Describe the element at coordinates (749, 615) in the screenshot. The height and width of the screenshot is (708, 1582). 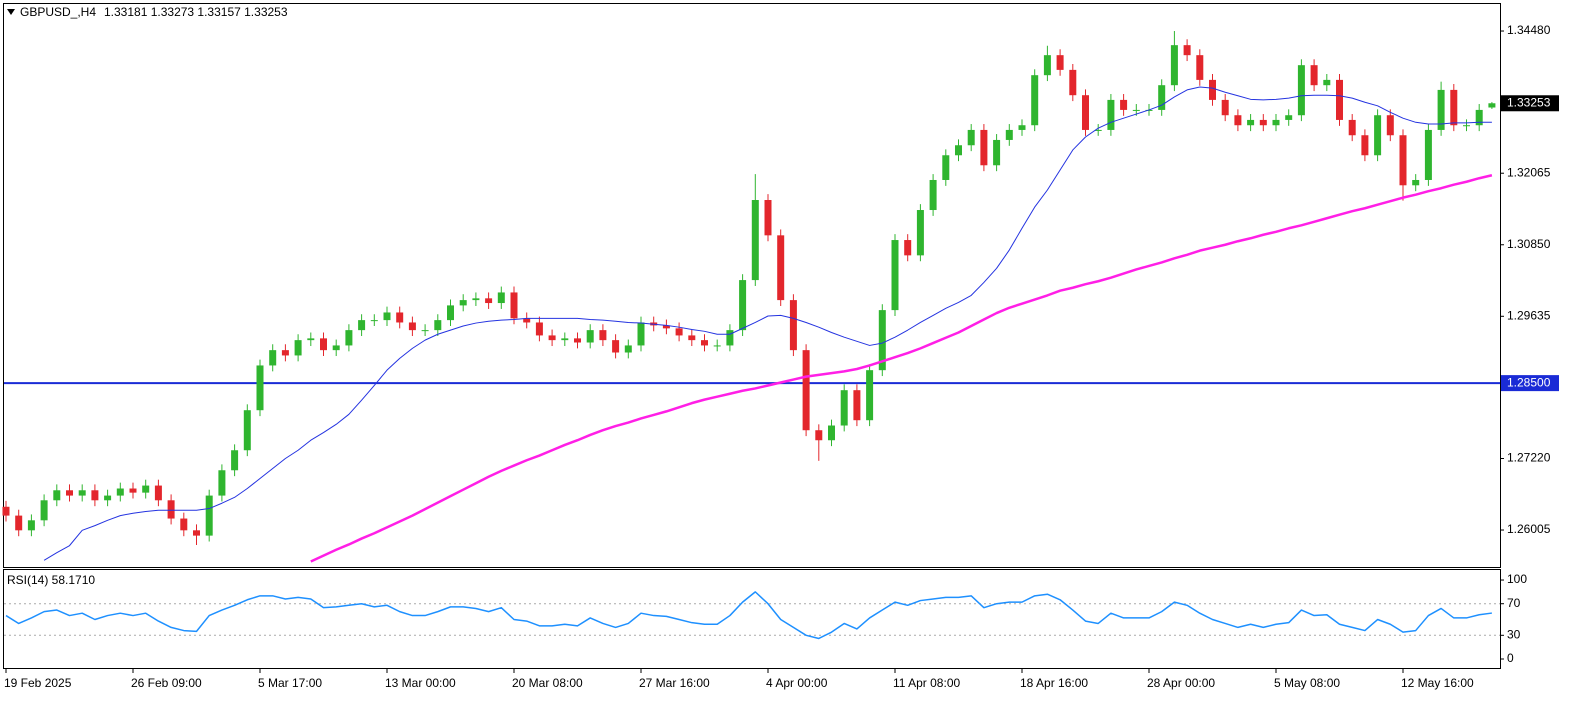
I see `rsi-line` at that location.